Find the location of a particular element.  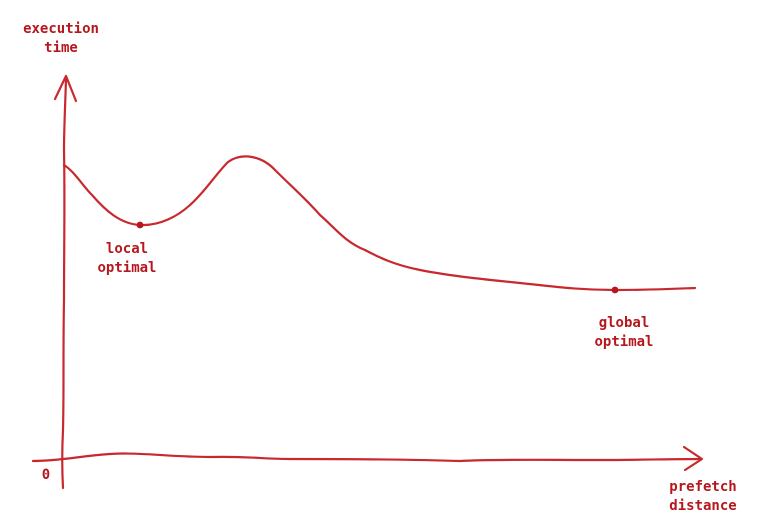

global-optimal-point is located at coordinates (615, 290).